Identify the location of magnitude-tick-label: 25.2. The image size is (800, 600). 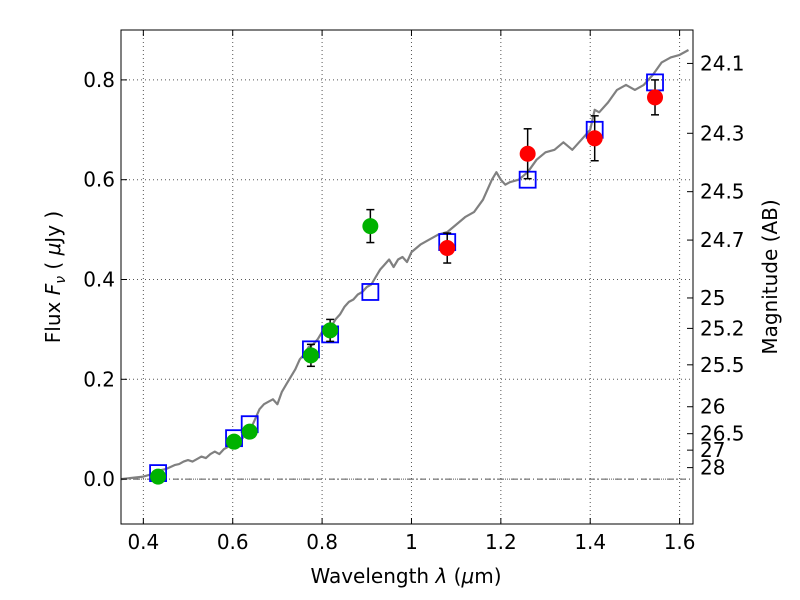
(722, 328).